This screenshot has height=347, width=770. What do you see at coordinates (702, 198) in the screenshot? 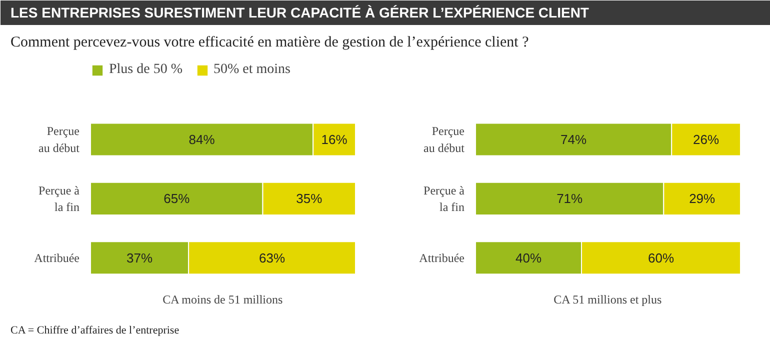
I see `data-label: 29%` at bounding box center [702, 198].